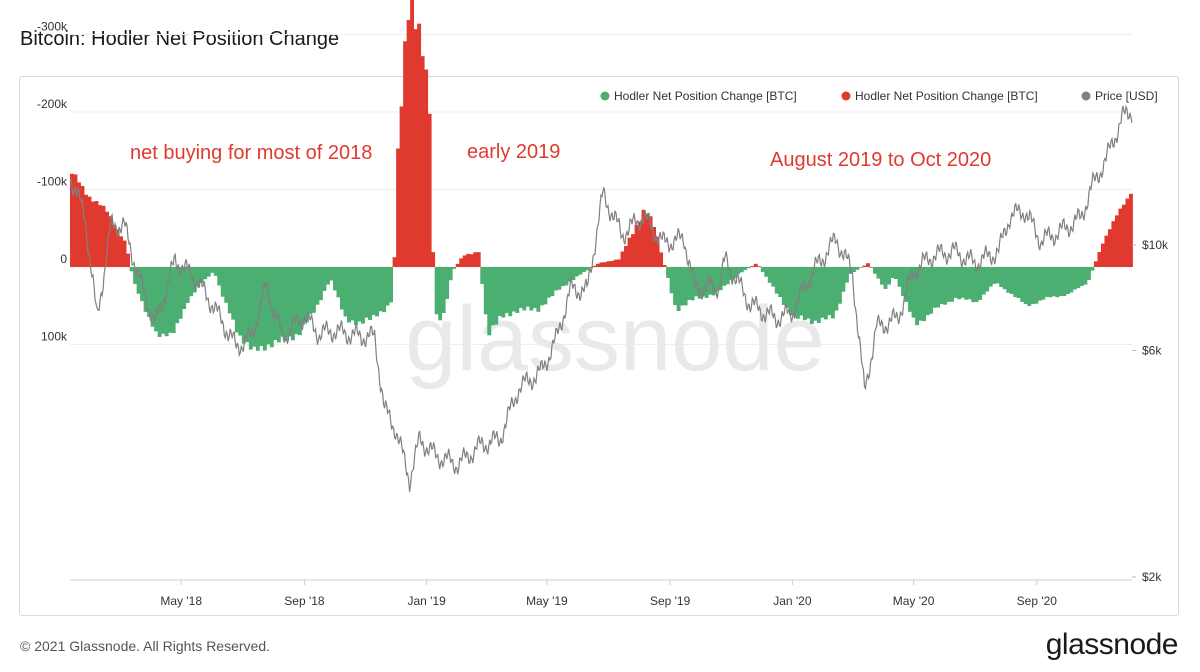  Describe the element at coordinates (1112, 644) in the screenshot. I see `brand-logo: glassnode` at that location.